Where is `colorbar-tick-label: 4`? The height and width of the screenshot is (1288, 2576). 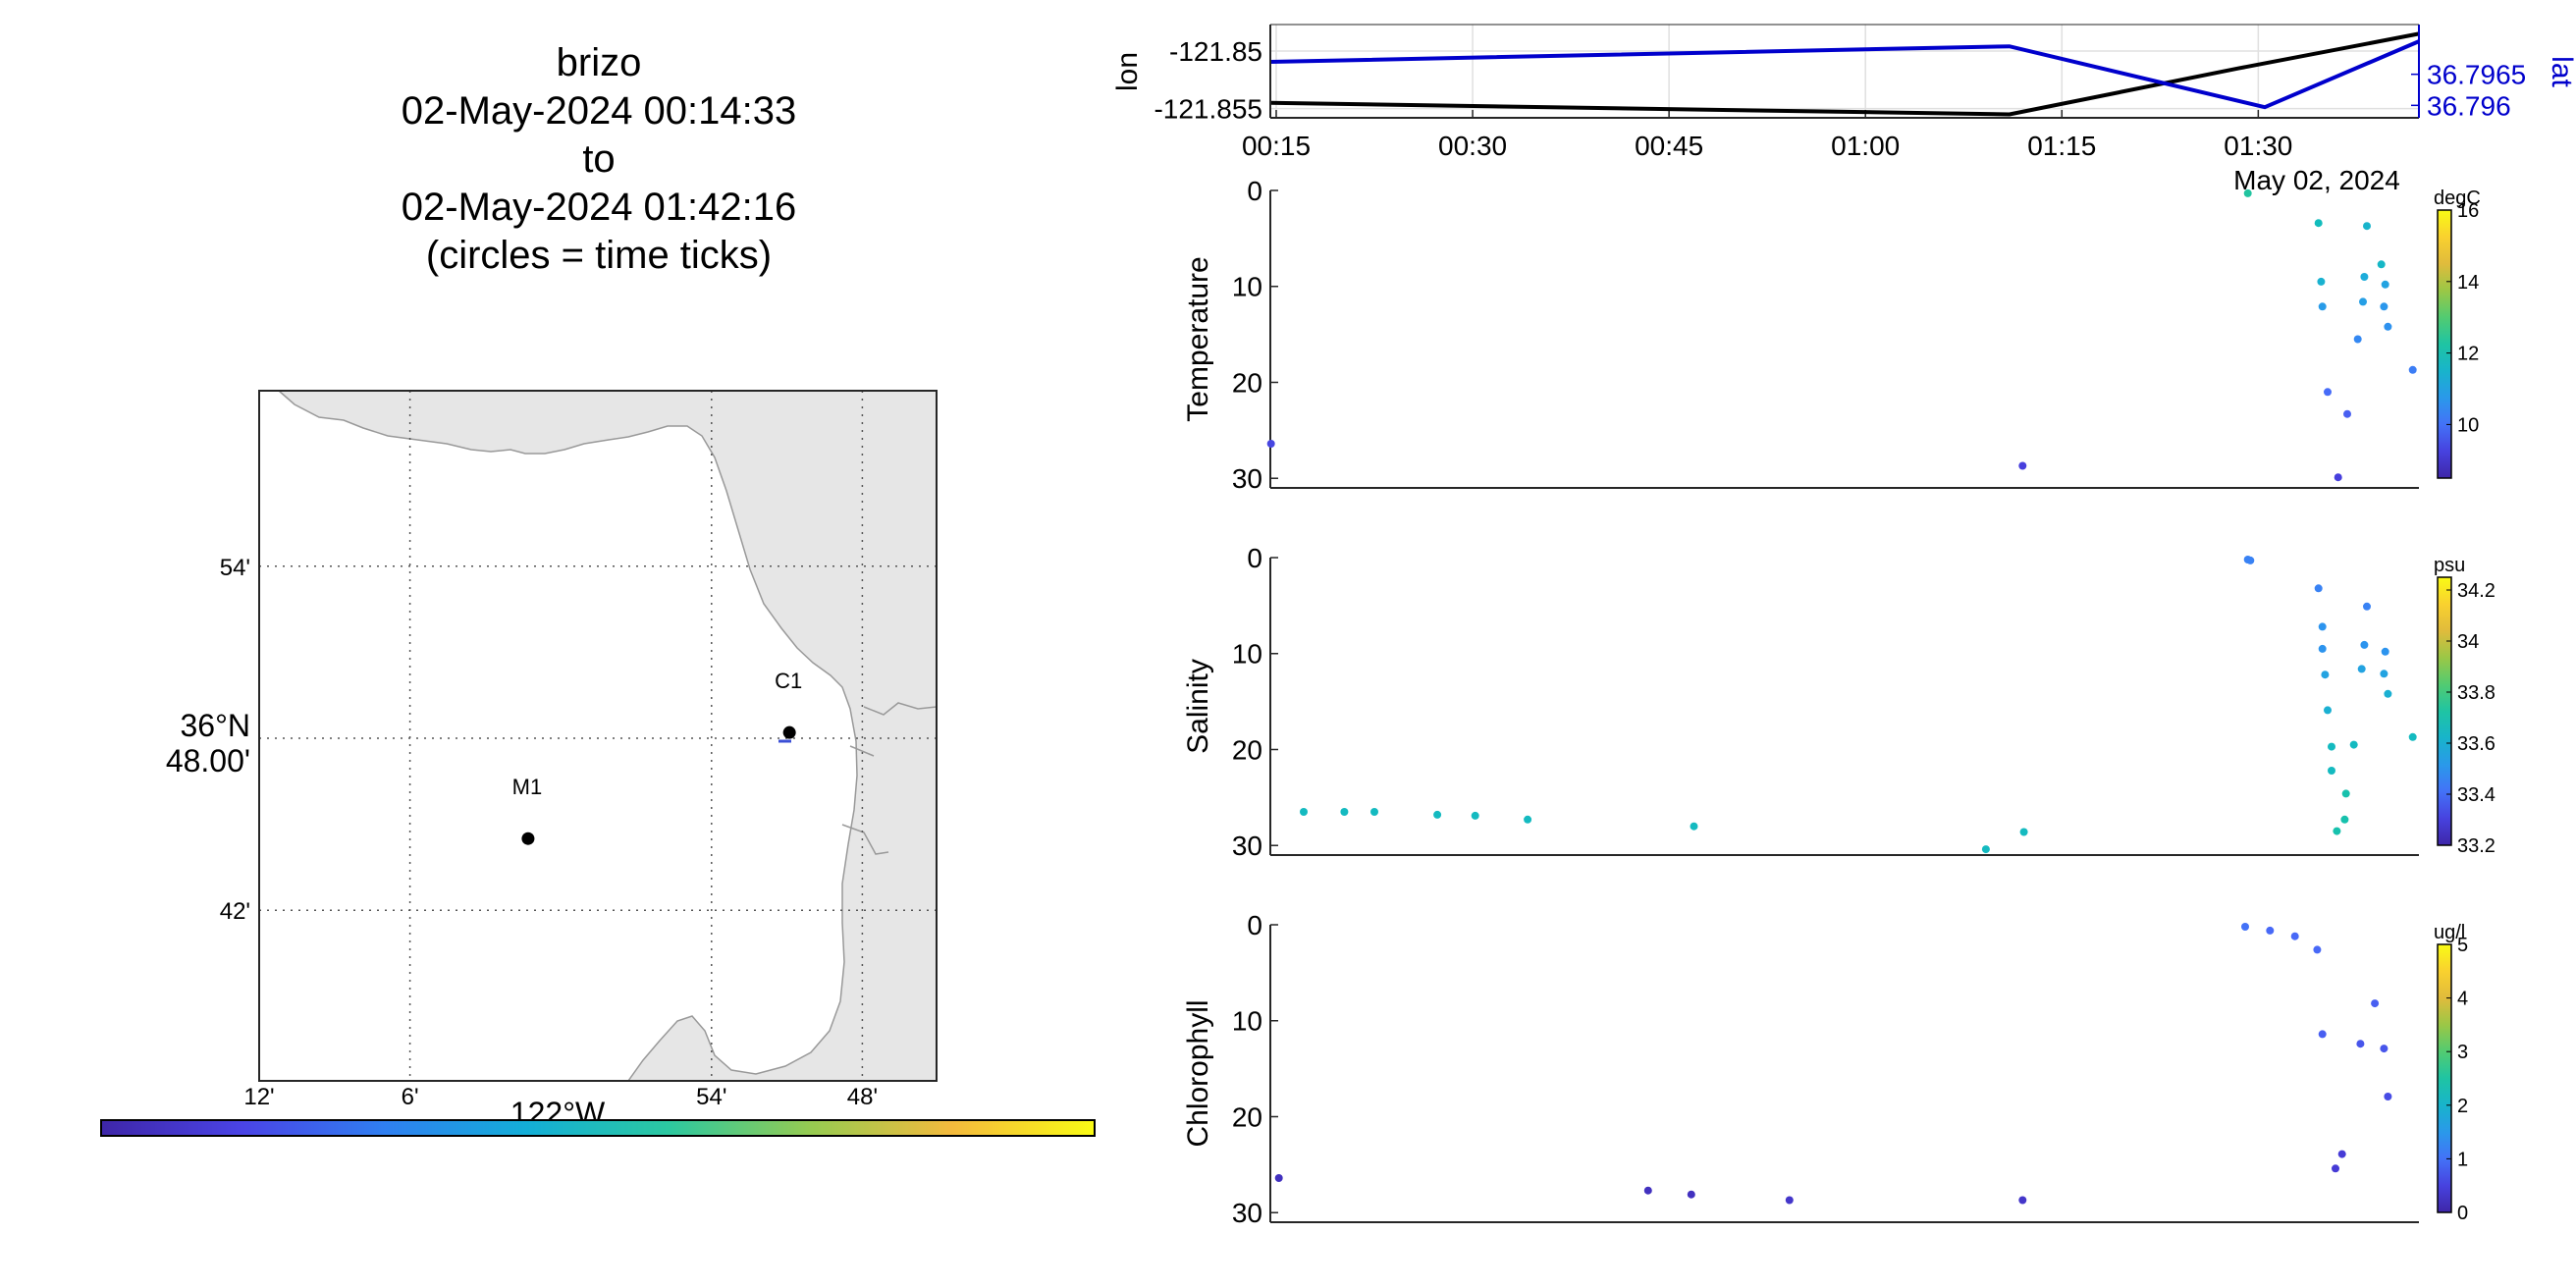
colorbar-tick-label: 4 is located at coordinates (2462, 999).